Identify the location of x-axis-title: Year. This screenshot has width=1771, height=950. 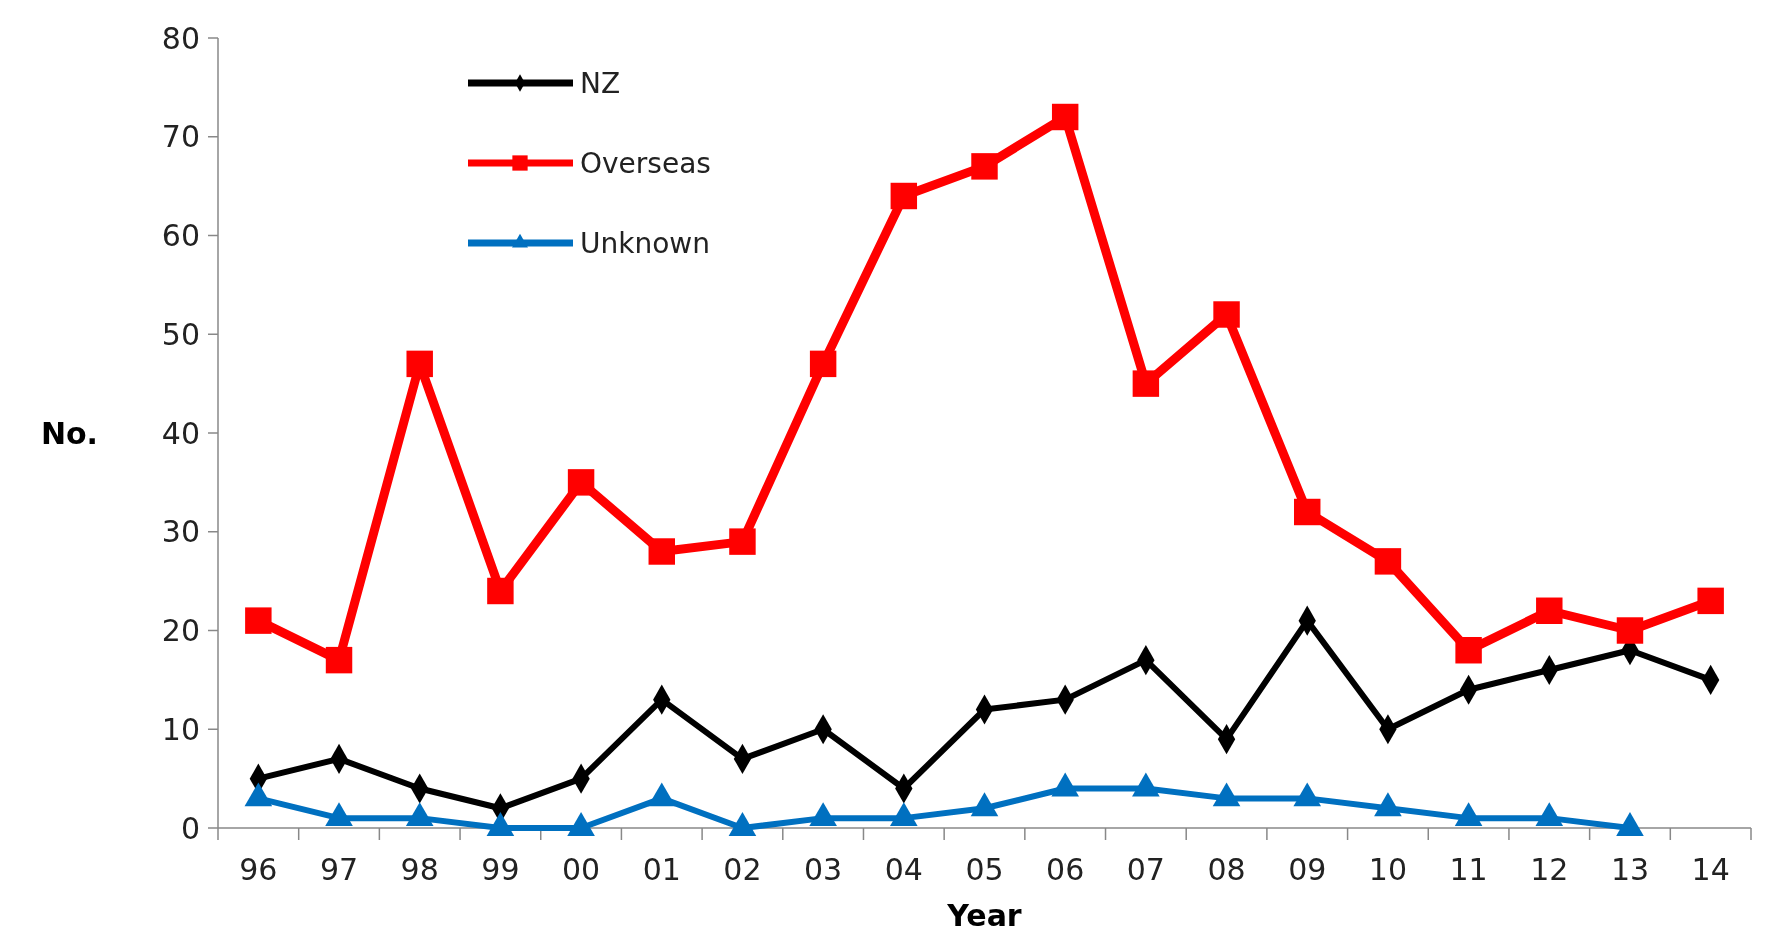
(984, 915).